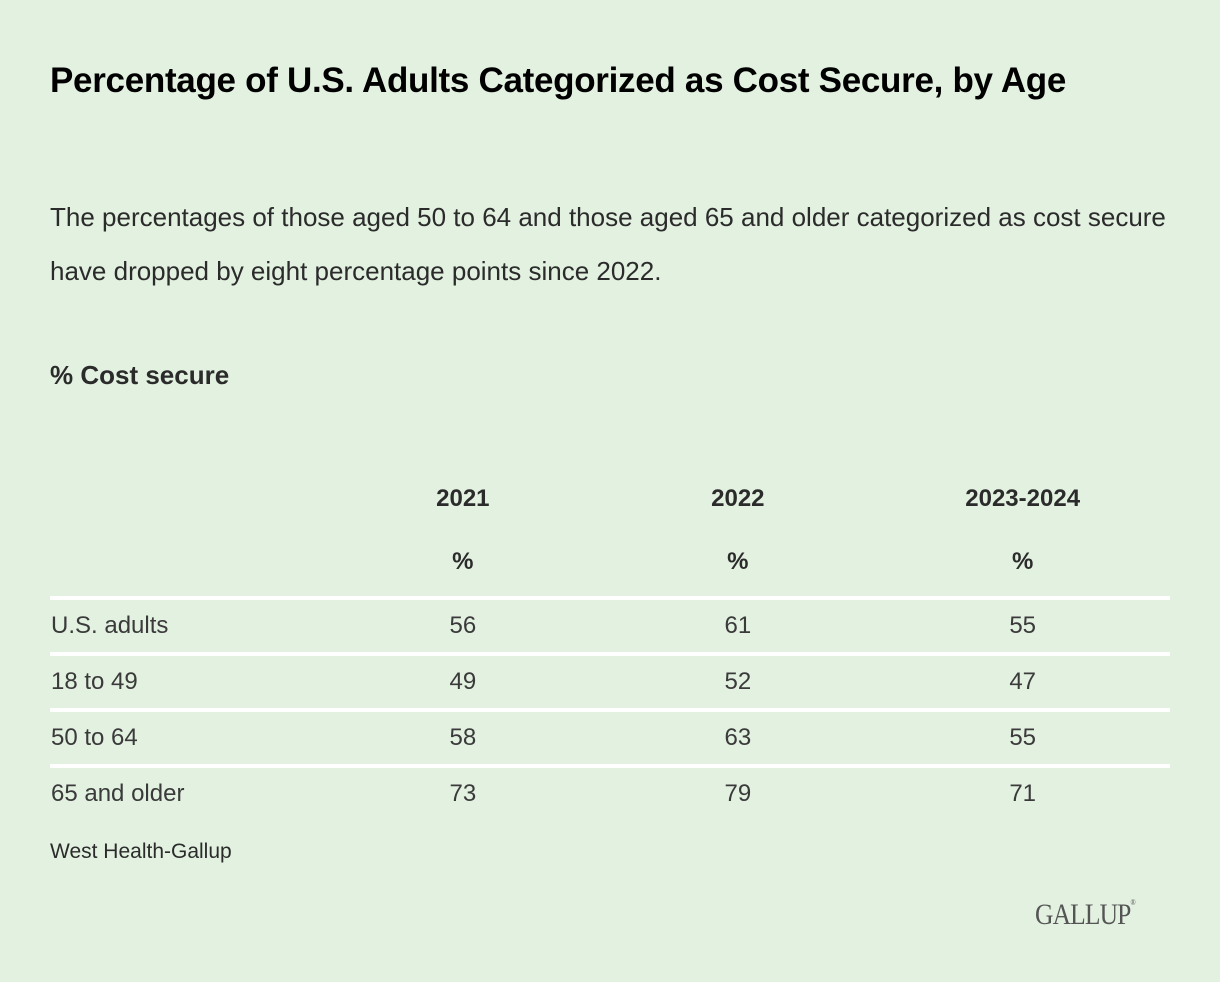 This screenshot has width=1220, height=982. What do you see at coordinates (188, 792) in the screenshot?
I see `row-label: 65 and older` at bounding box center [188, 792].